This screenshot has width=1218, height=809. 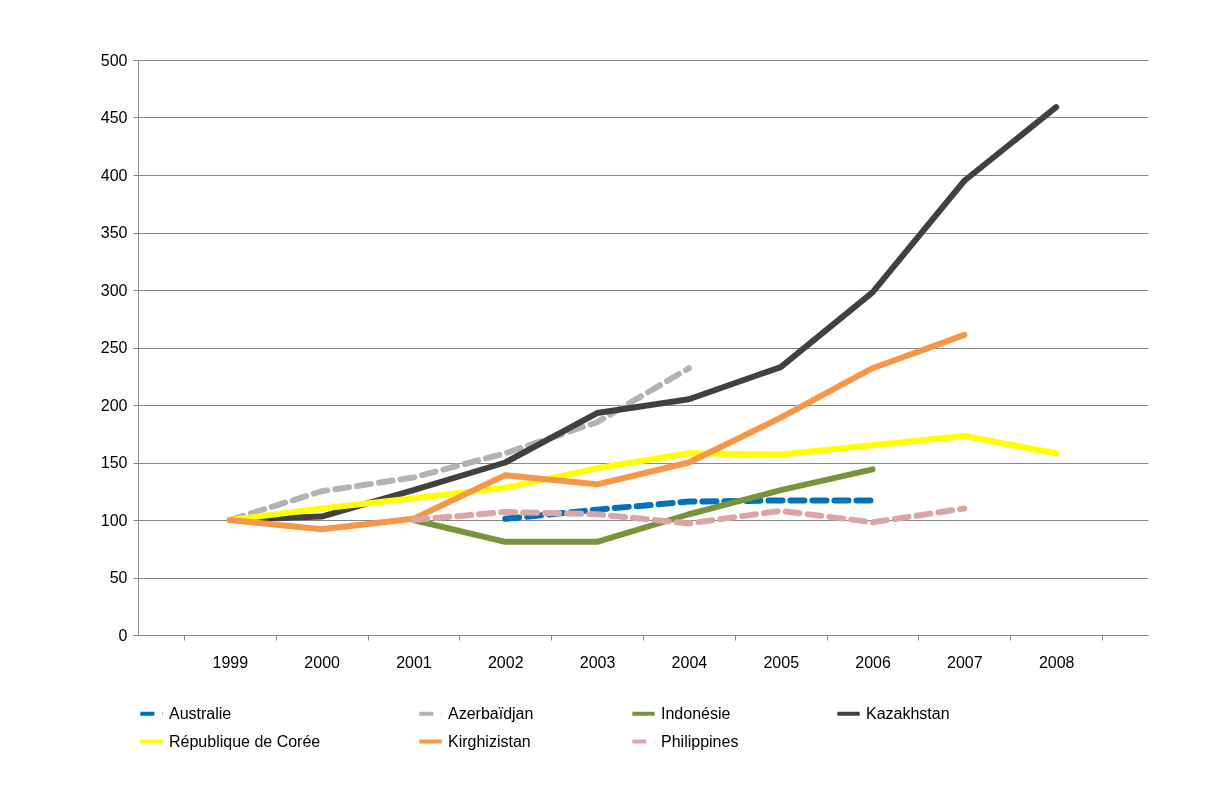 I want to click on x-tick-label: 2007, so click(x=965, y=662).